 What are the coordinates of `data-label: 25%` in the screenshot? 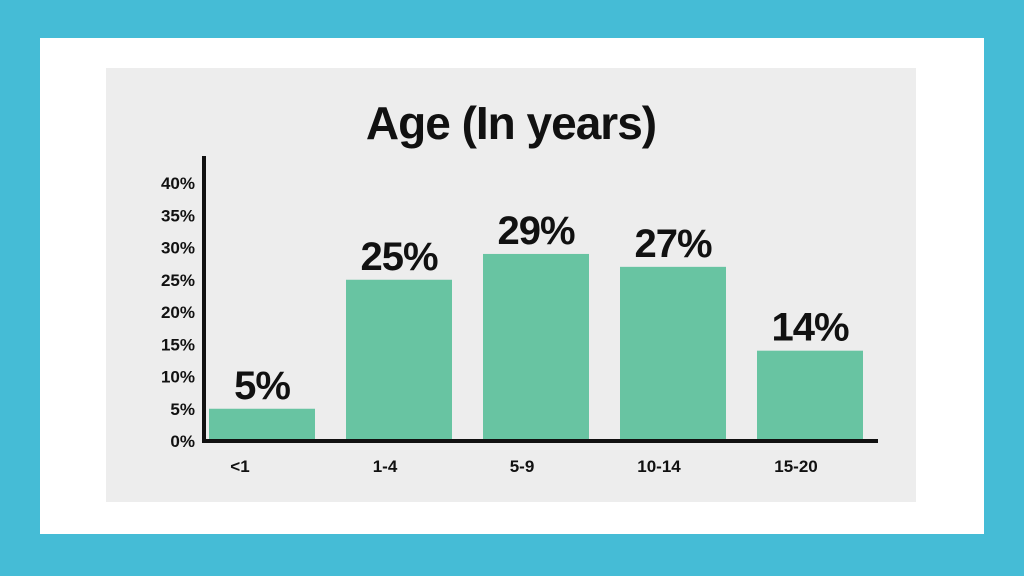 It's located at (398, 257).